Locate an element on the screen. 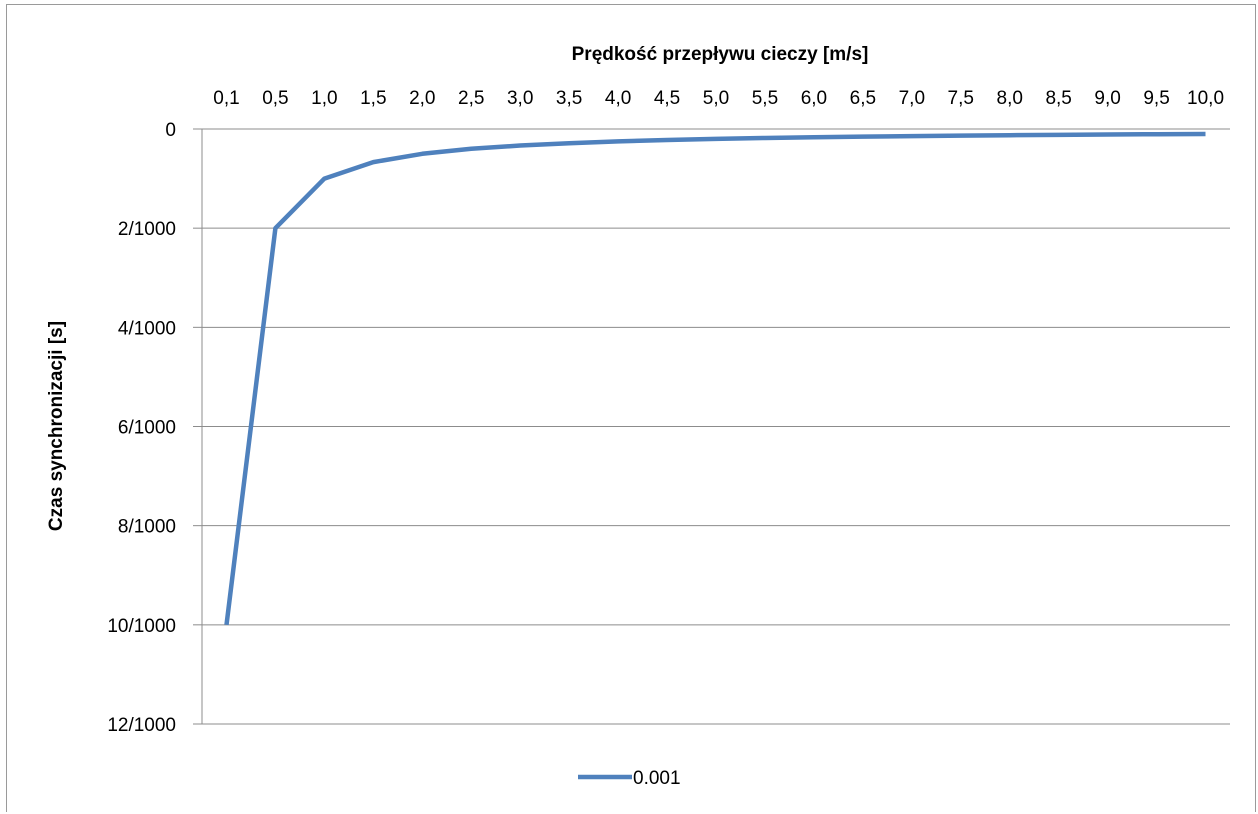 The image size is (1258, 814). x-axis-title: Prędkość przepływu cieczy [m/s] is located at coordinates (720, 54).